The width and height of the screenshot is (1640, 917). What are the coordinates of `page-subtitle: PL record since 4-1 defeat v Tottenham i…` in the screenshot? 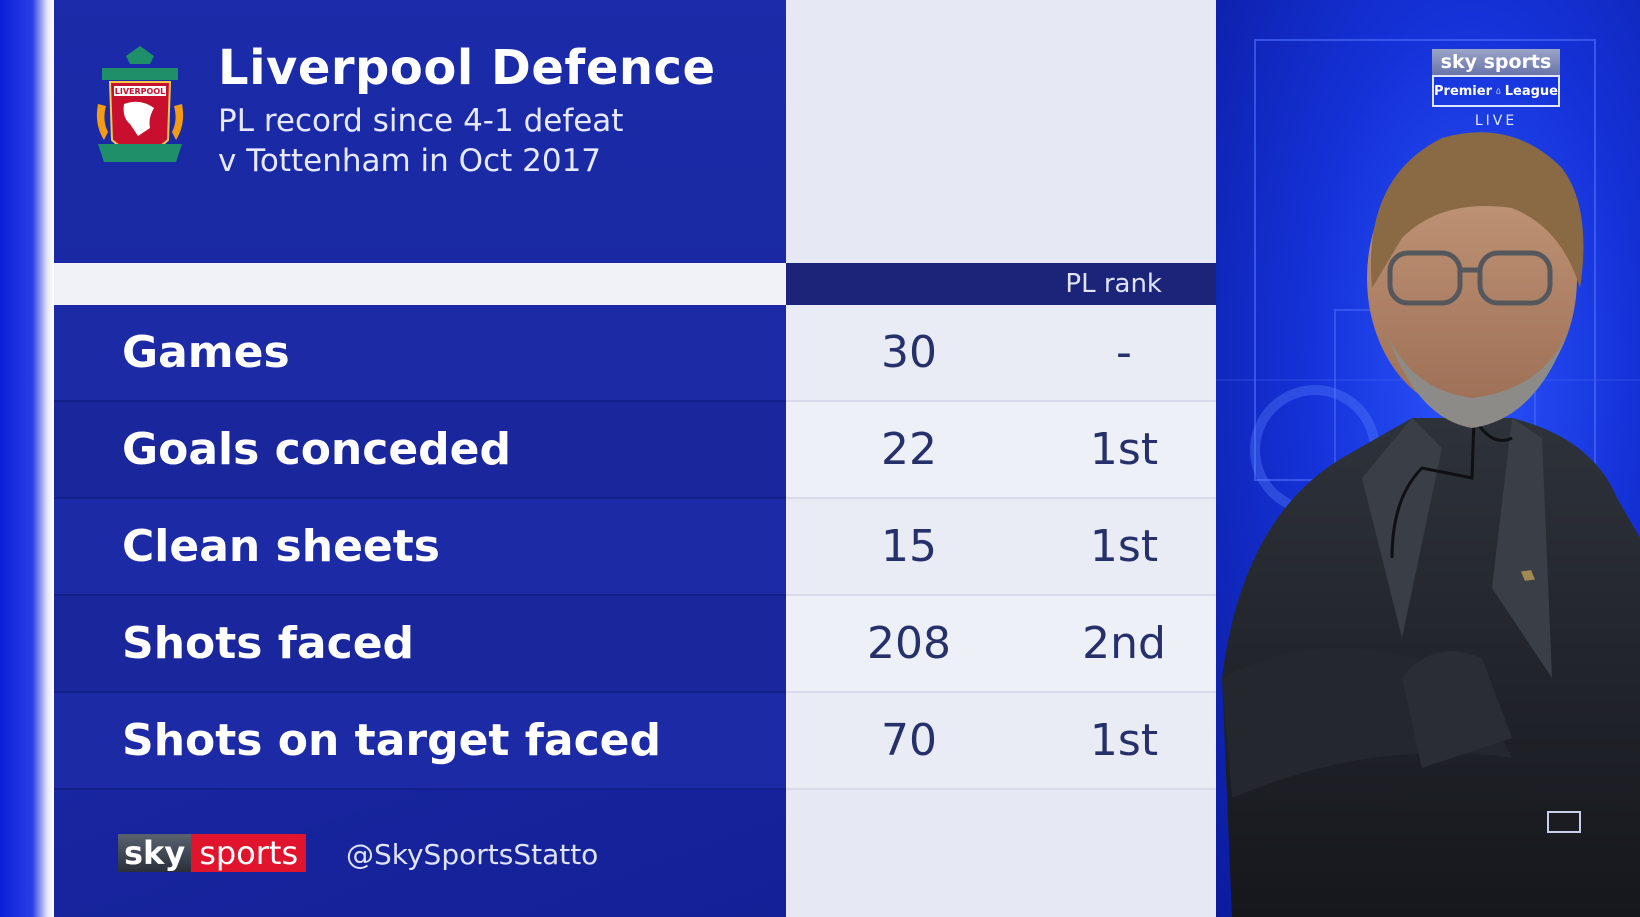 It's located at (478, 141).